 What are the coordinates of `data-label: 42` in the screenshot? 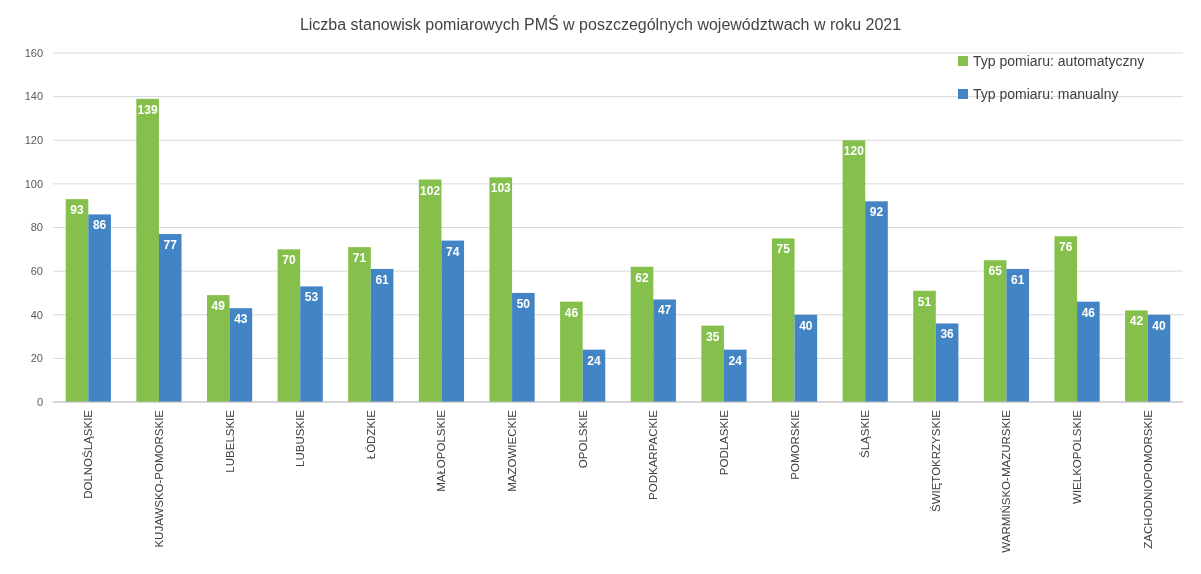 It's located at (1136, 321).